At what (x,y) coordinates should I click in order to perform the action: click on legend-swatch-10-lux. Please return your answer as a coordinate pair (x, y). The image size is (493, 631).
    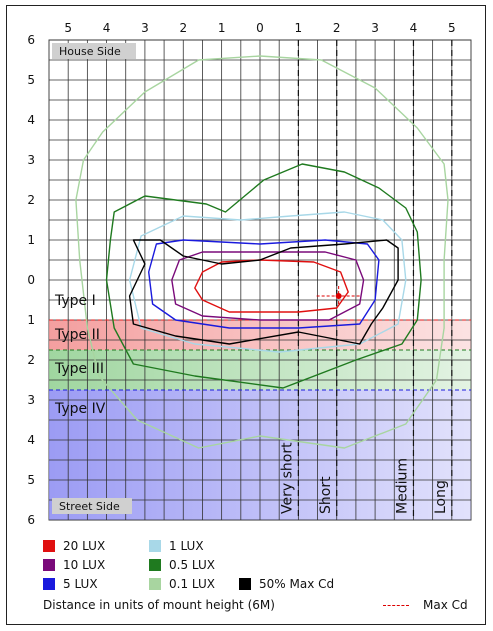
    Looking at the image, I should click on (49, 565).